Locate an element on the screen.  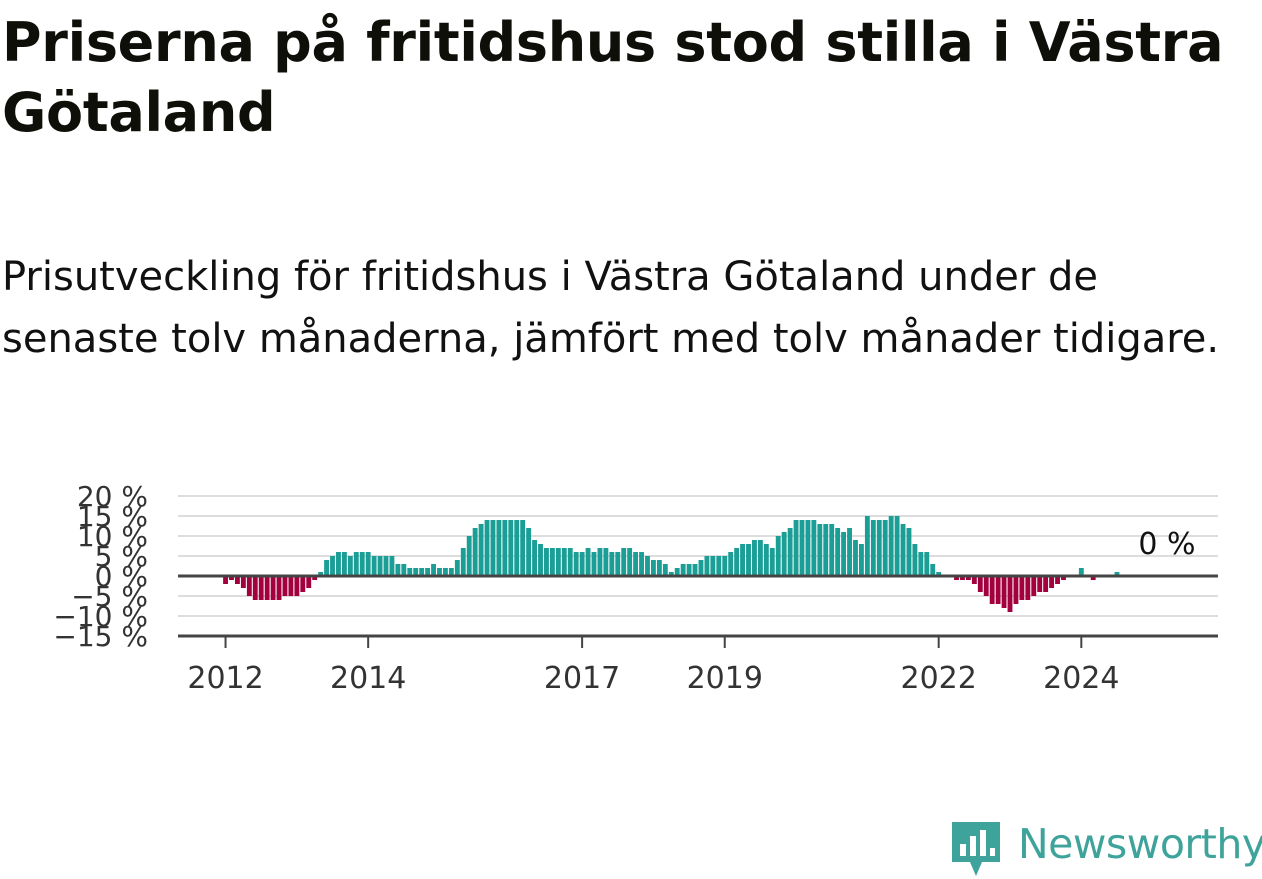
y-tick-label: 20 % is located at coordinates (112, 496).